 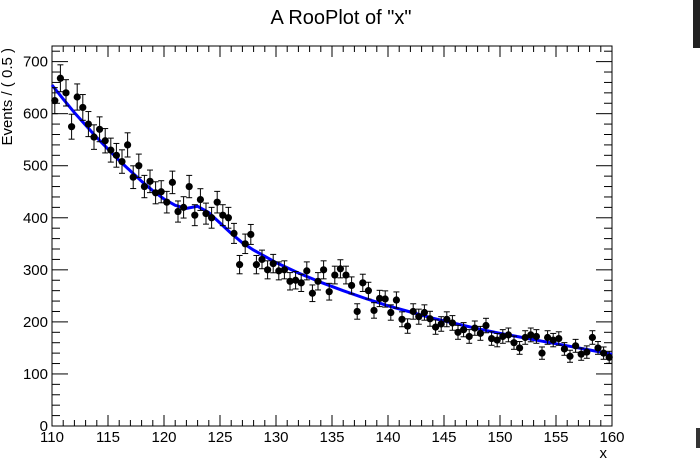 What do you see at coordinates (443, 437) in the screenshot?
I see `x-tick-label: 145` at bounding box center [443, 437].